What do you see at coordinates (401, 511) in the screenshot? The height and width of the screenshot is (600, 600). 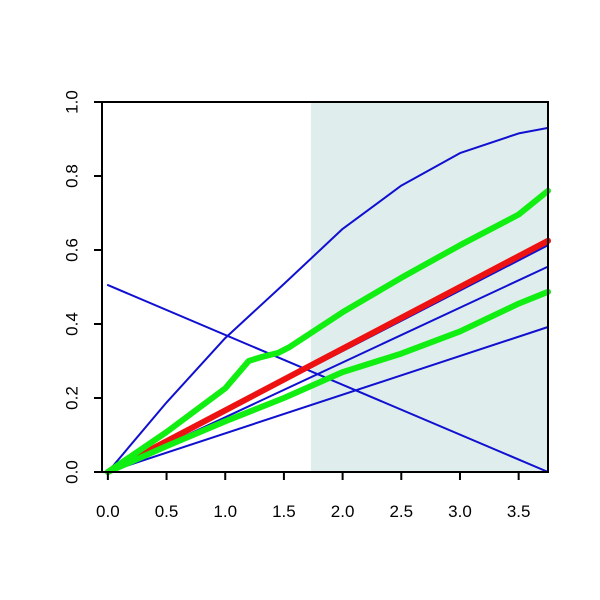 I see `x-tick-label: 2.5` at bounding box center [401, 511].